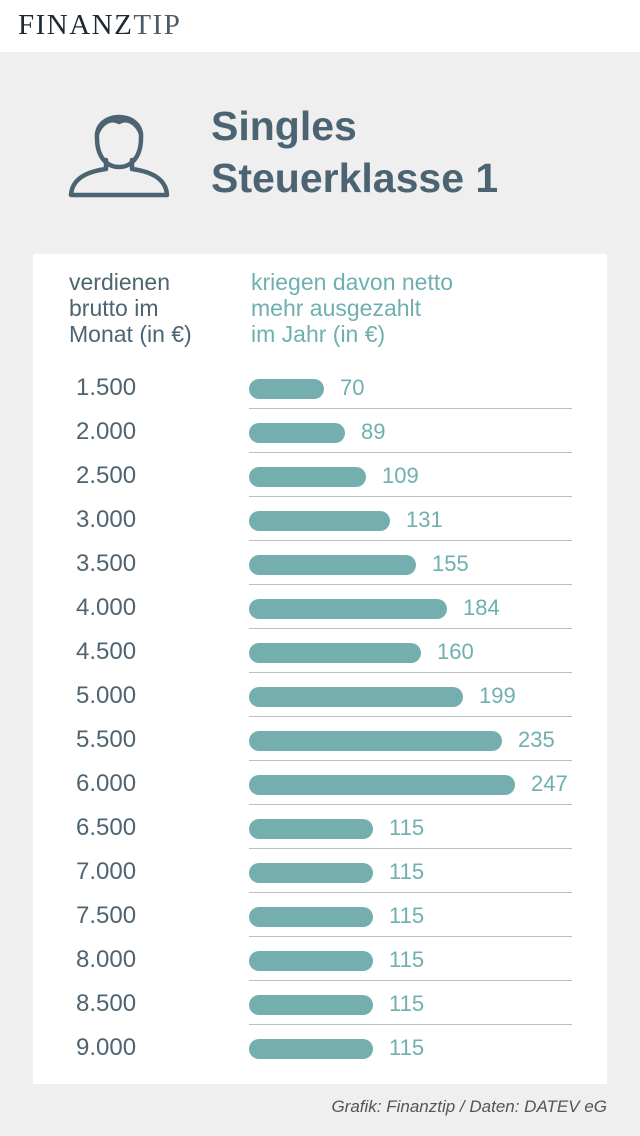 The width and height of the screenshot is (640, 1136). Describe the element at coordinates (106, 695) in the screenshot. I see `category-label: 5.000` at that location.